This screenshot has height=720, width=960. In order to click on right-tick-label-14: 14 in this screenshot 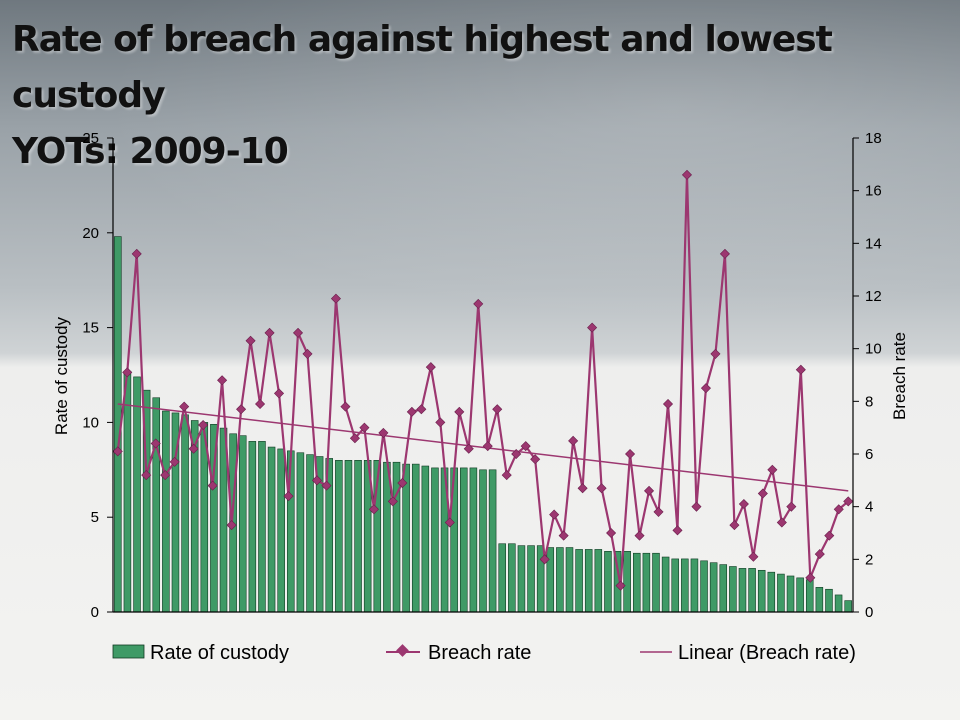, I will do `click(873, 243)`.